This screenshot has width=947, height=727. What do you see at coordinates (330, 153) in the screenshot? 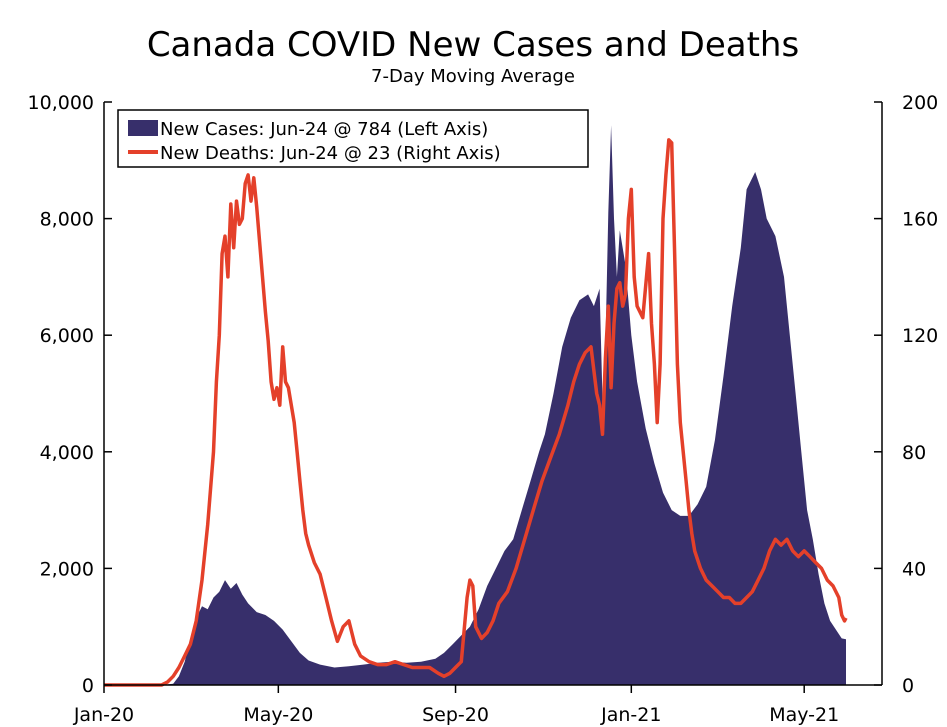
I see `legend-deaths-label: New Deaths: Jun-24 @ 23 (Right Axis)` at bounding box center [330, 153].